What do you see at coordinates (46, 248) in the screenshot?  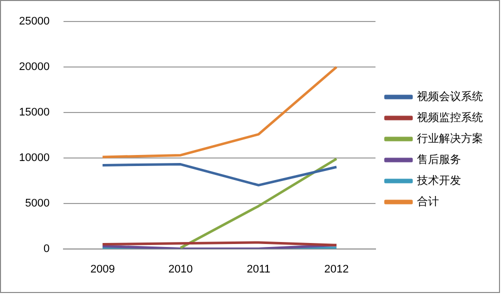 I see `y-tick-label: 0` at bounding box center [46, 248].